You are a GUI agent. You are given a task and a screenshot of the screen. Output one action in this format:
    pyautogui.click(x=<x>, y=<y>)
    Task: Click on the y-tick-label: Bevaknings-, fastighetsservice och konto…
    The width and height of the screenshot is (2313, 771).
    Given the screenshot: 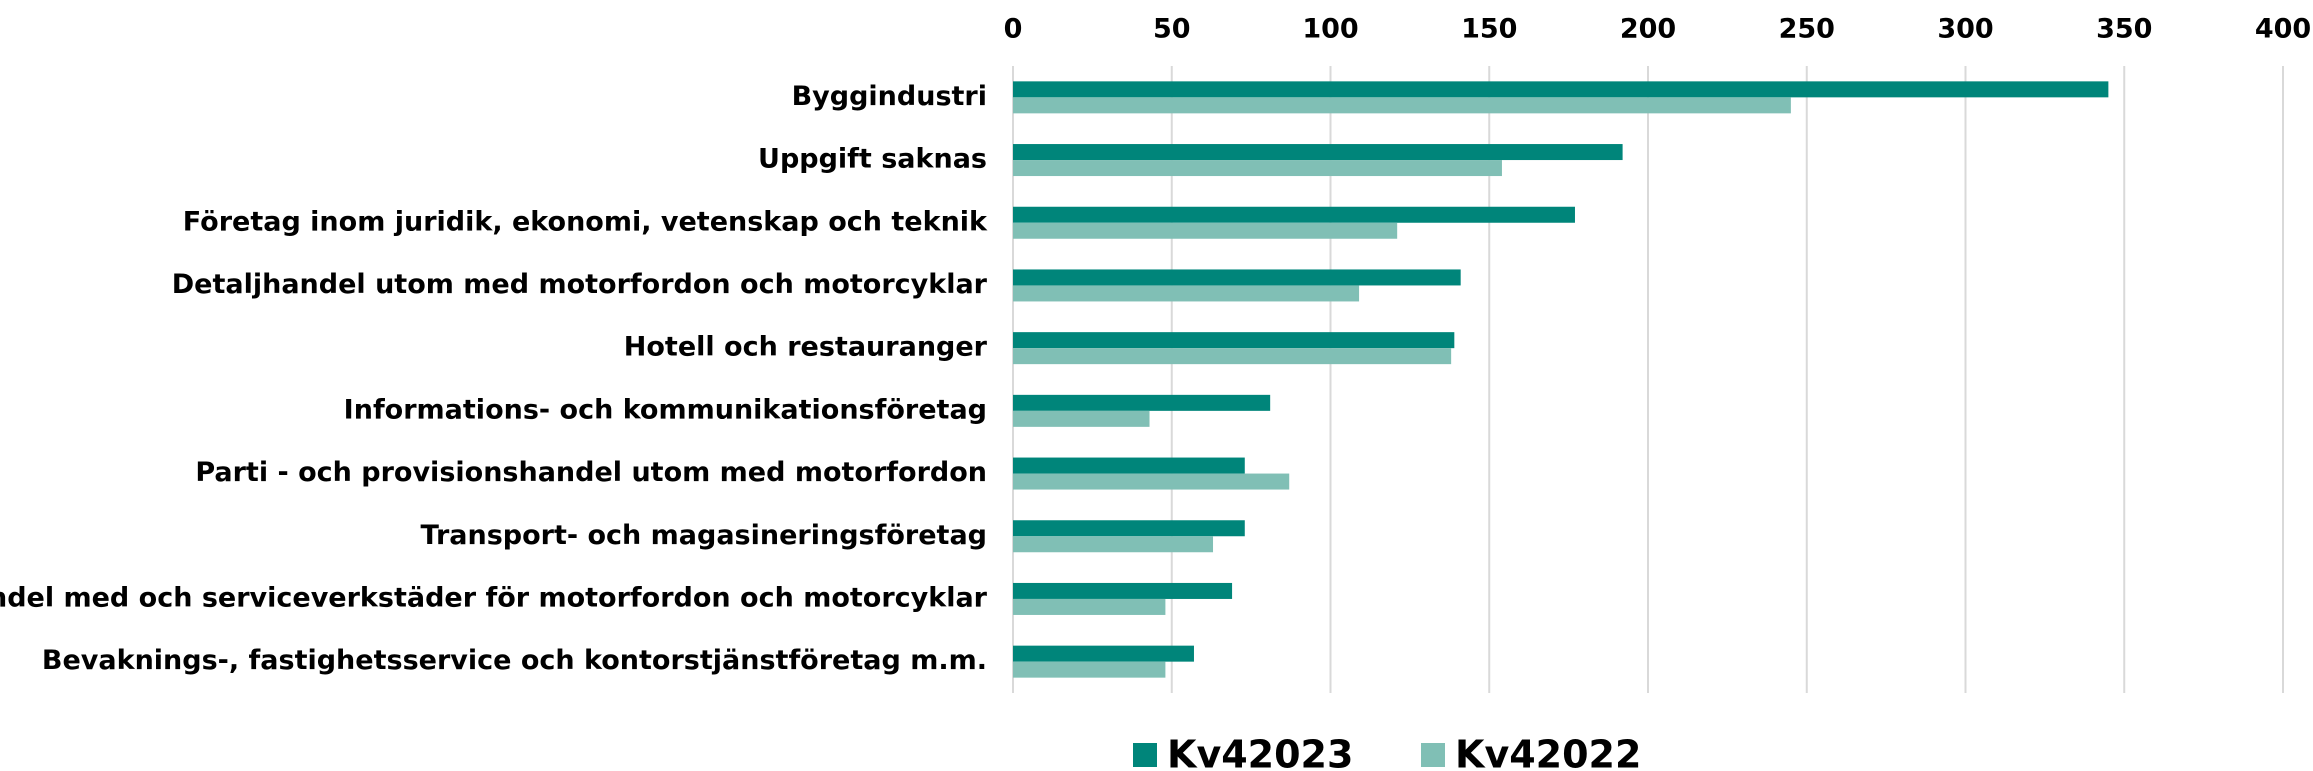 What is the action you would take?
    pyautogui.click(x=514, y=660)
    